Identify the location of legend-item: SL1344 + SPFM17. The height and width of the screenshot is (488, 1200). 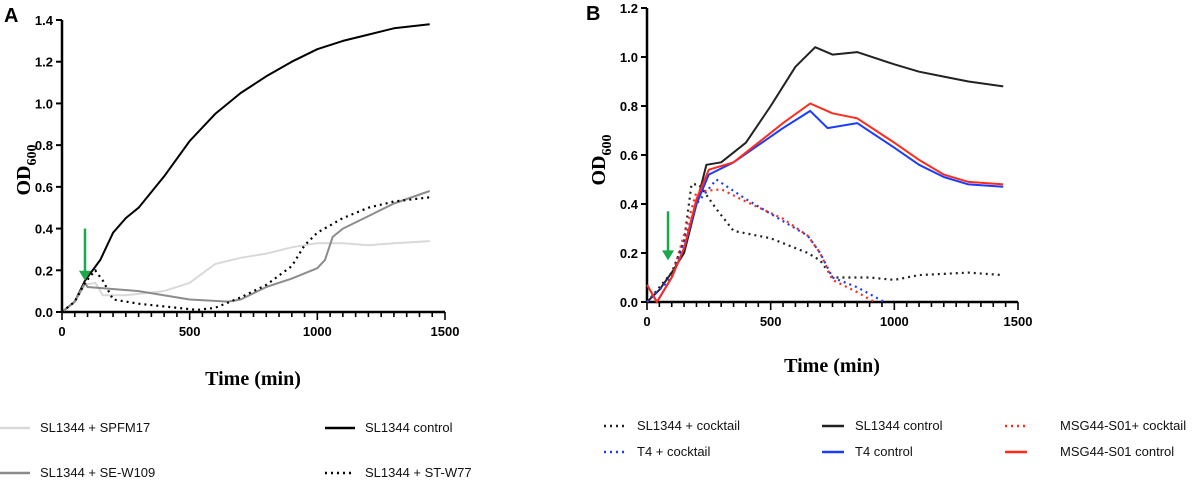
(75, 427).